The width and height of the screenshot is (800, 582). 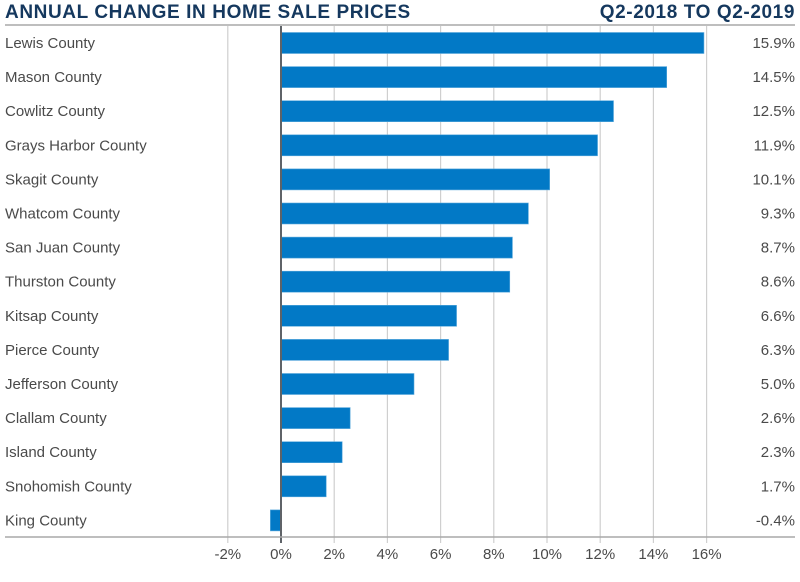 What do you see at coordinates (778, 452) in the screenshot?
I see `value-label: 2.3%` at bounding box center [778, 452].